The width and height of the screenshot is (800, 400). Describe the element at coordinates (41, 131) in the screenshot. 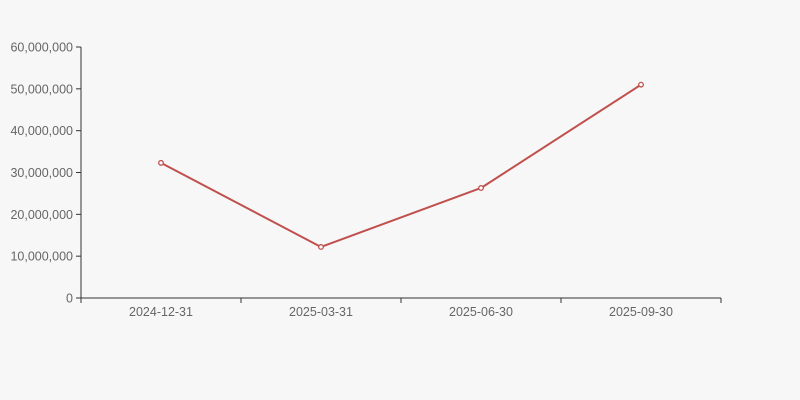

I see `y-tick-label: 40,000,000` at that location.